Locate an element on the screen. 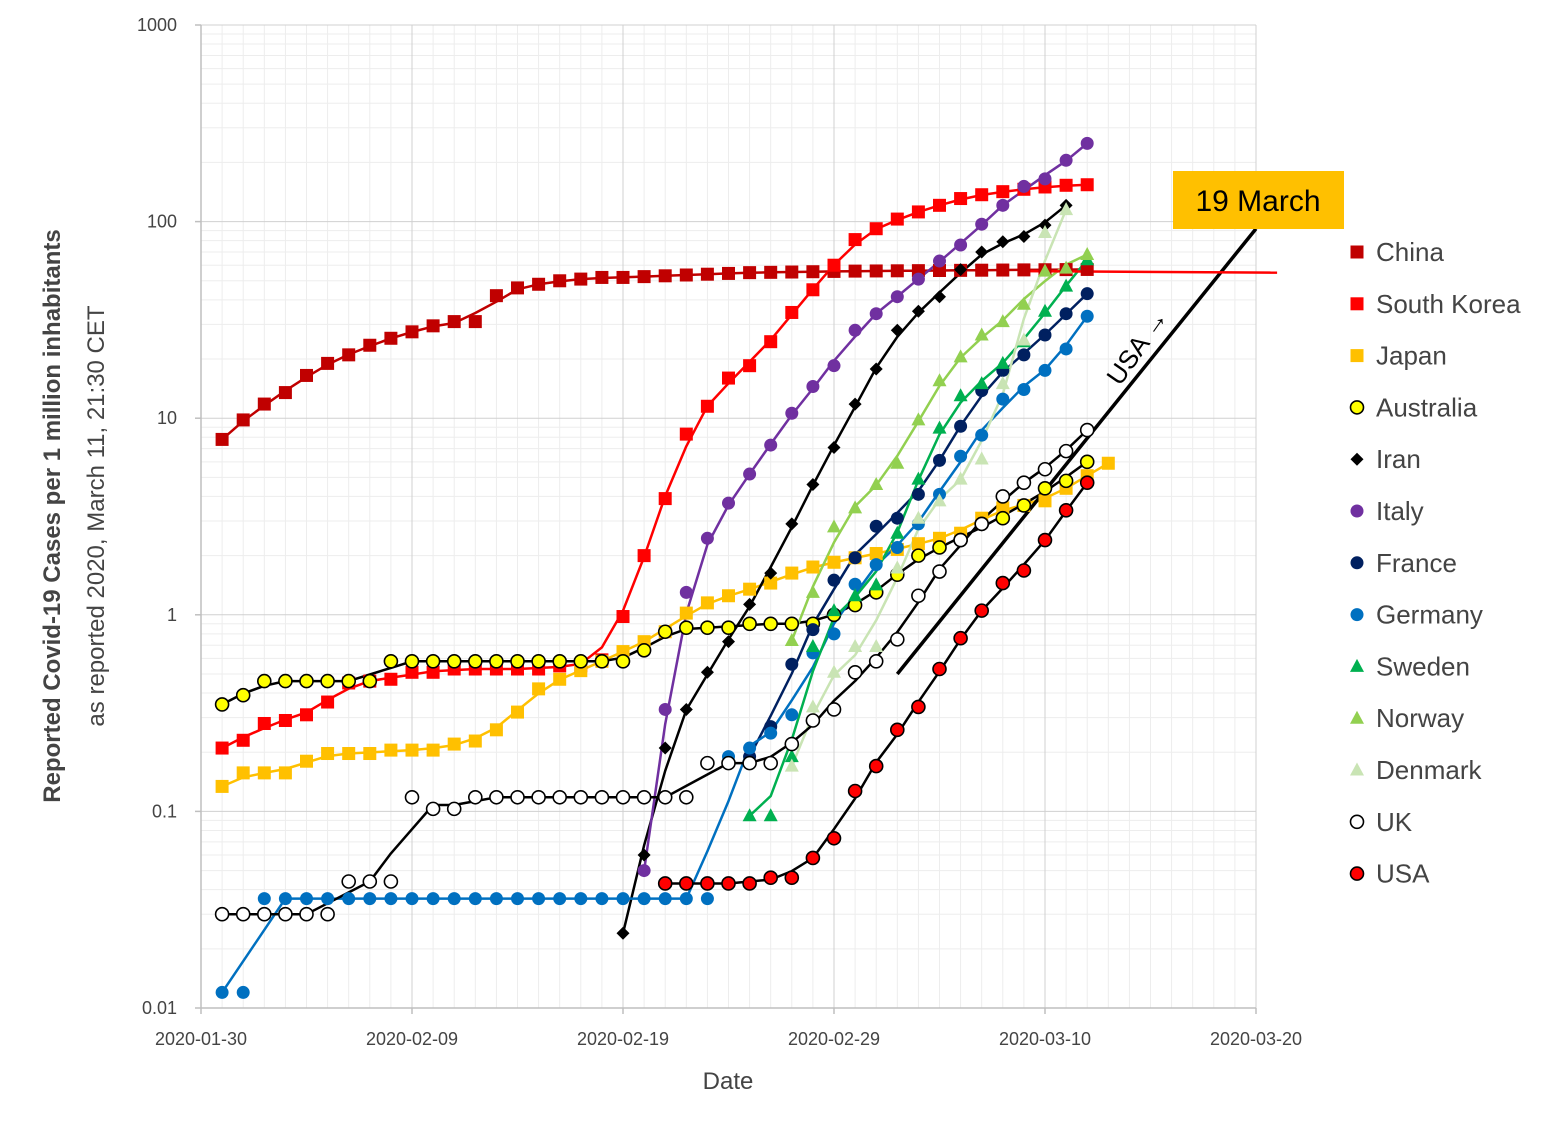 Image resolution: width=1560 pixels, height=1125 pixels. y-axis-subtitle: as reported 2020, March 11, 21:30 CET is located at coordinates (96, 515).